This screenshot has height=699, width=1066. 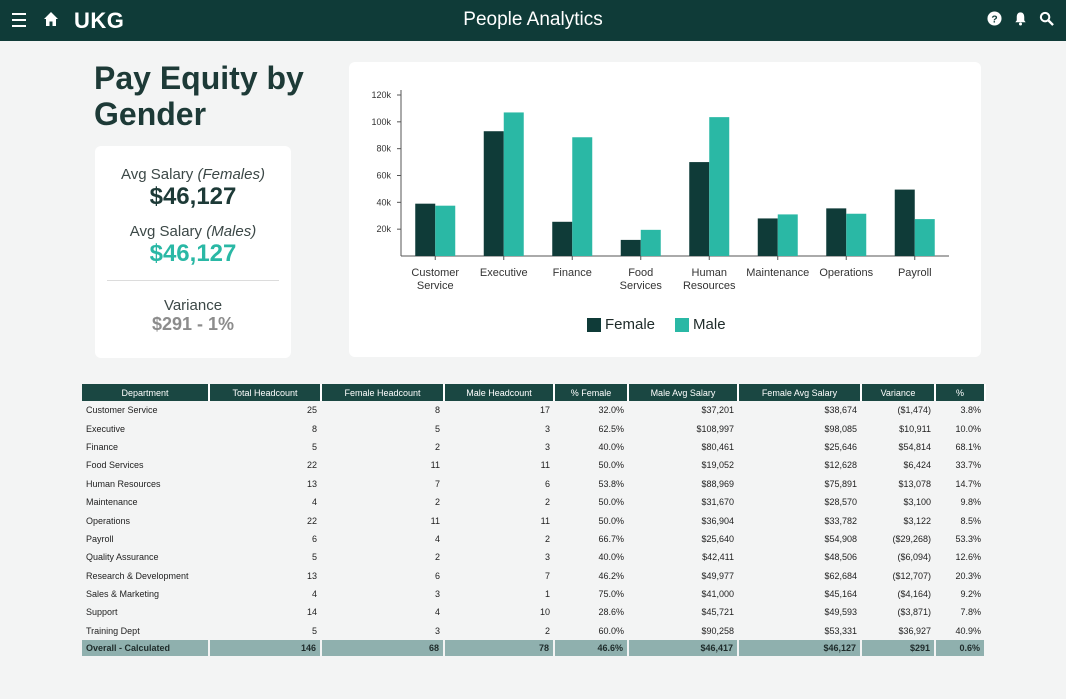 What do you see at coordinates (265, 392) in the screenshot?
I see `column-header: Total Headcount` at bounding box center [265, 392].